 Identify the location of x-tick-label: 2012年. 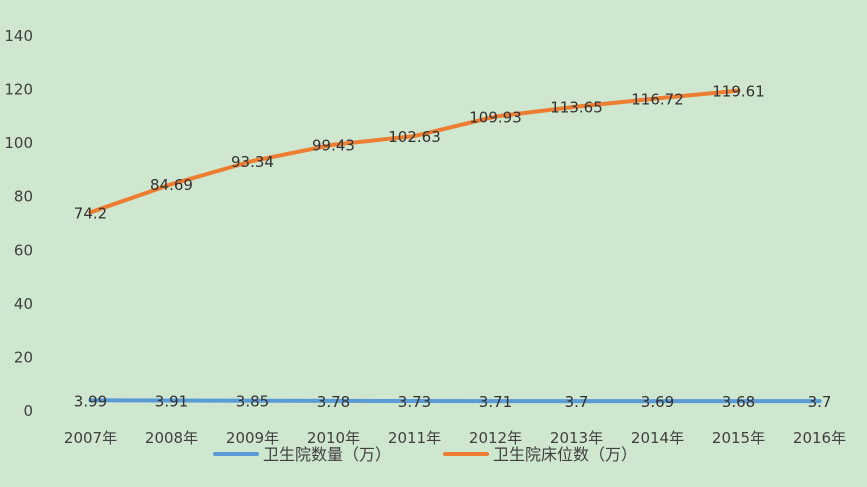
(495, 438).